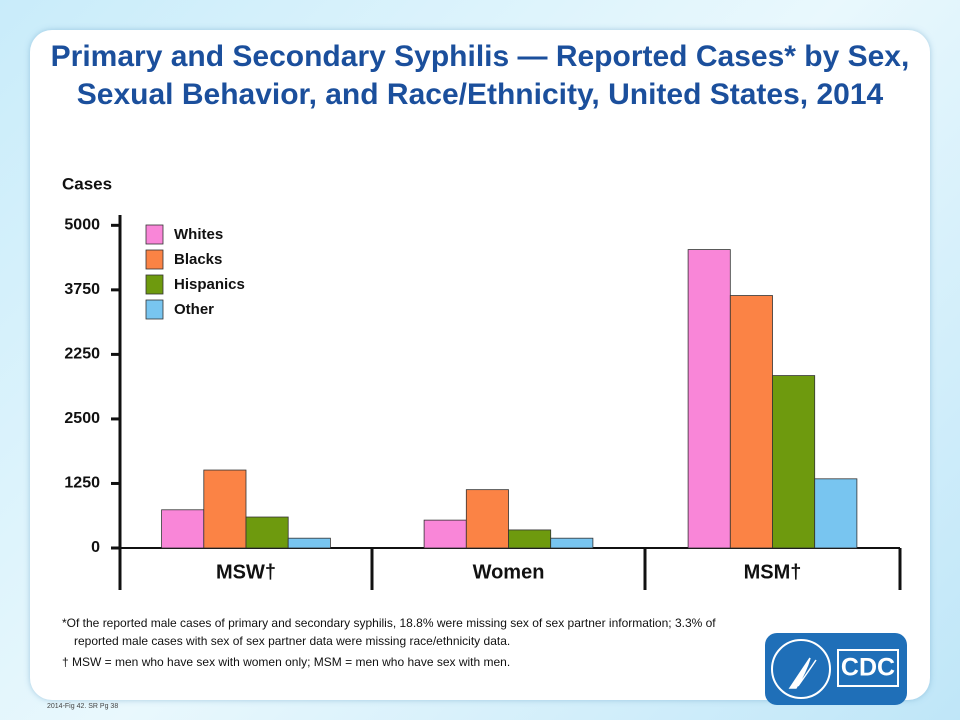  Describe the element at coordinates (198, 259) in the screenshot. I see `legend-label: Blacks` at that location.